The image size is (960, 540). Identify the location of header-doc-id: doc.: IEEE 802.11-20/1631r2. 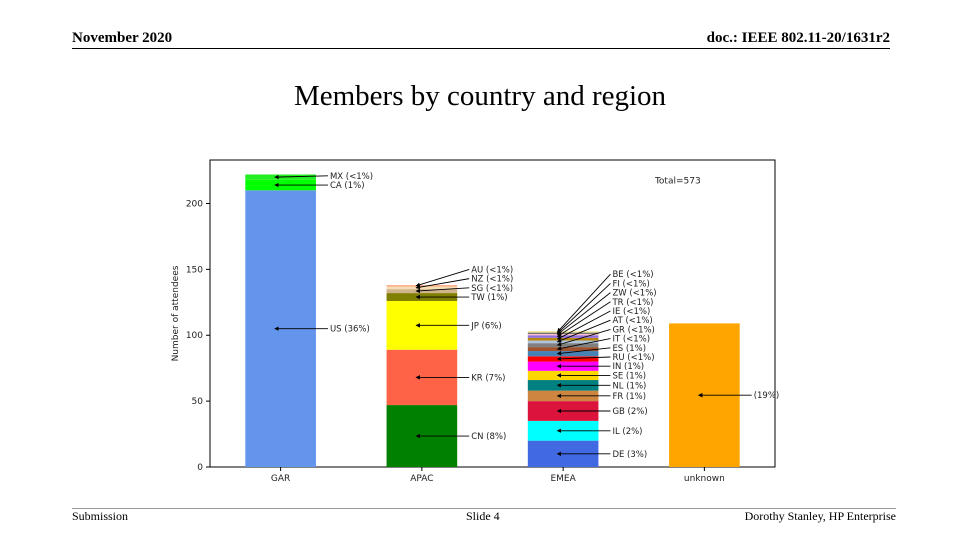
(798, 38).